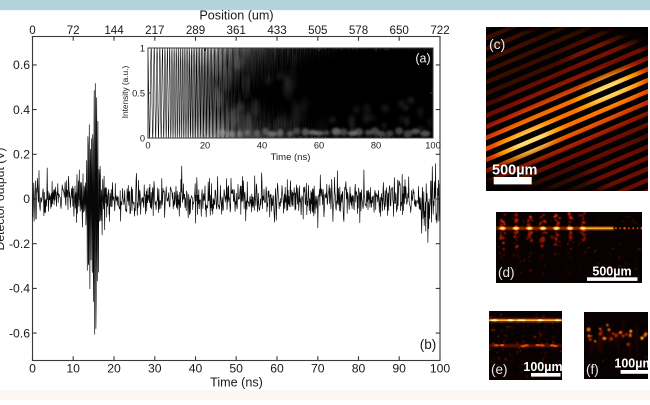 The width and height of the screenshot is (650, 405). I want to click on svg-text: 433, so click(276, 30).